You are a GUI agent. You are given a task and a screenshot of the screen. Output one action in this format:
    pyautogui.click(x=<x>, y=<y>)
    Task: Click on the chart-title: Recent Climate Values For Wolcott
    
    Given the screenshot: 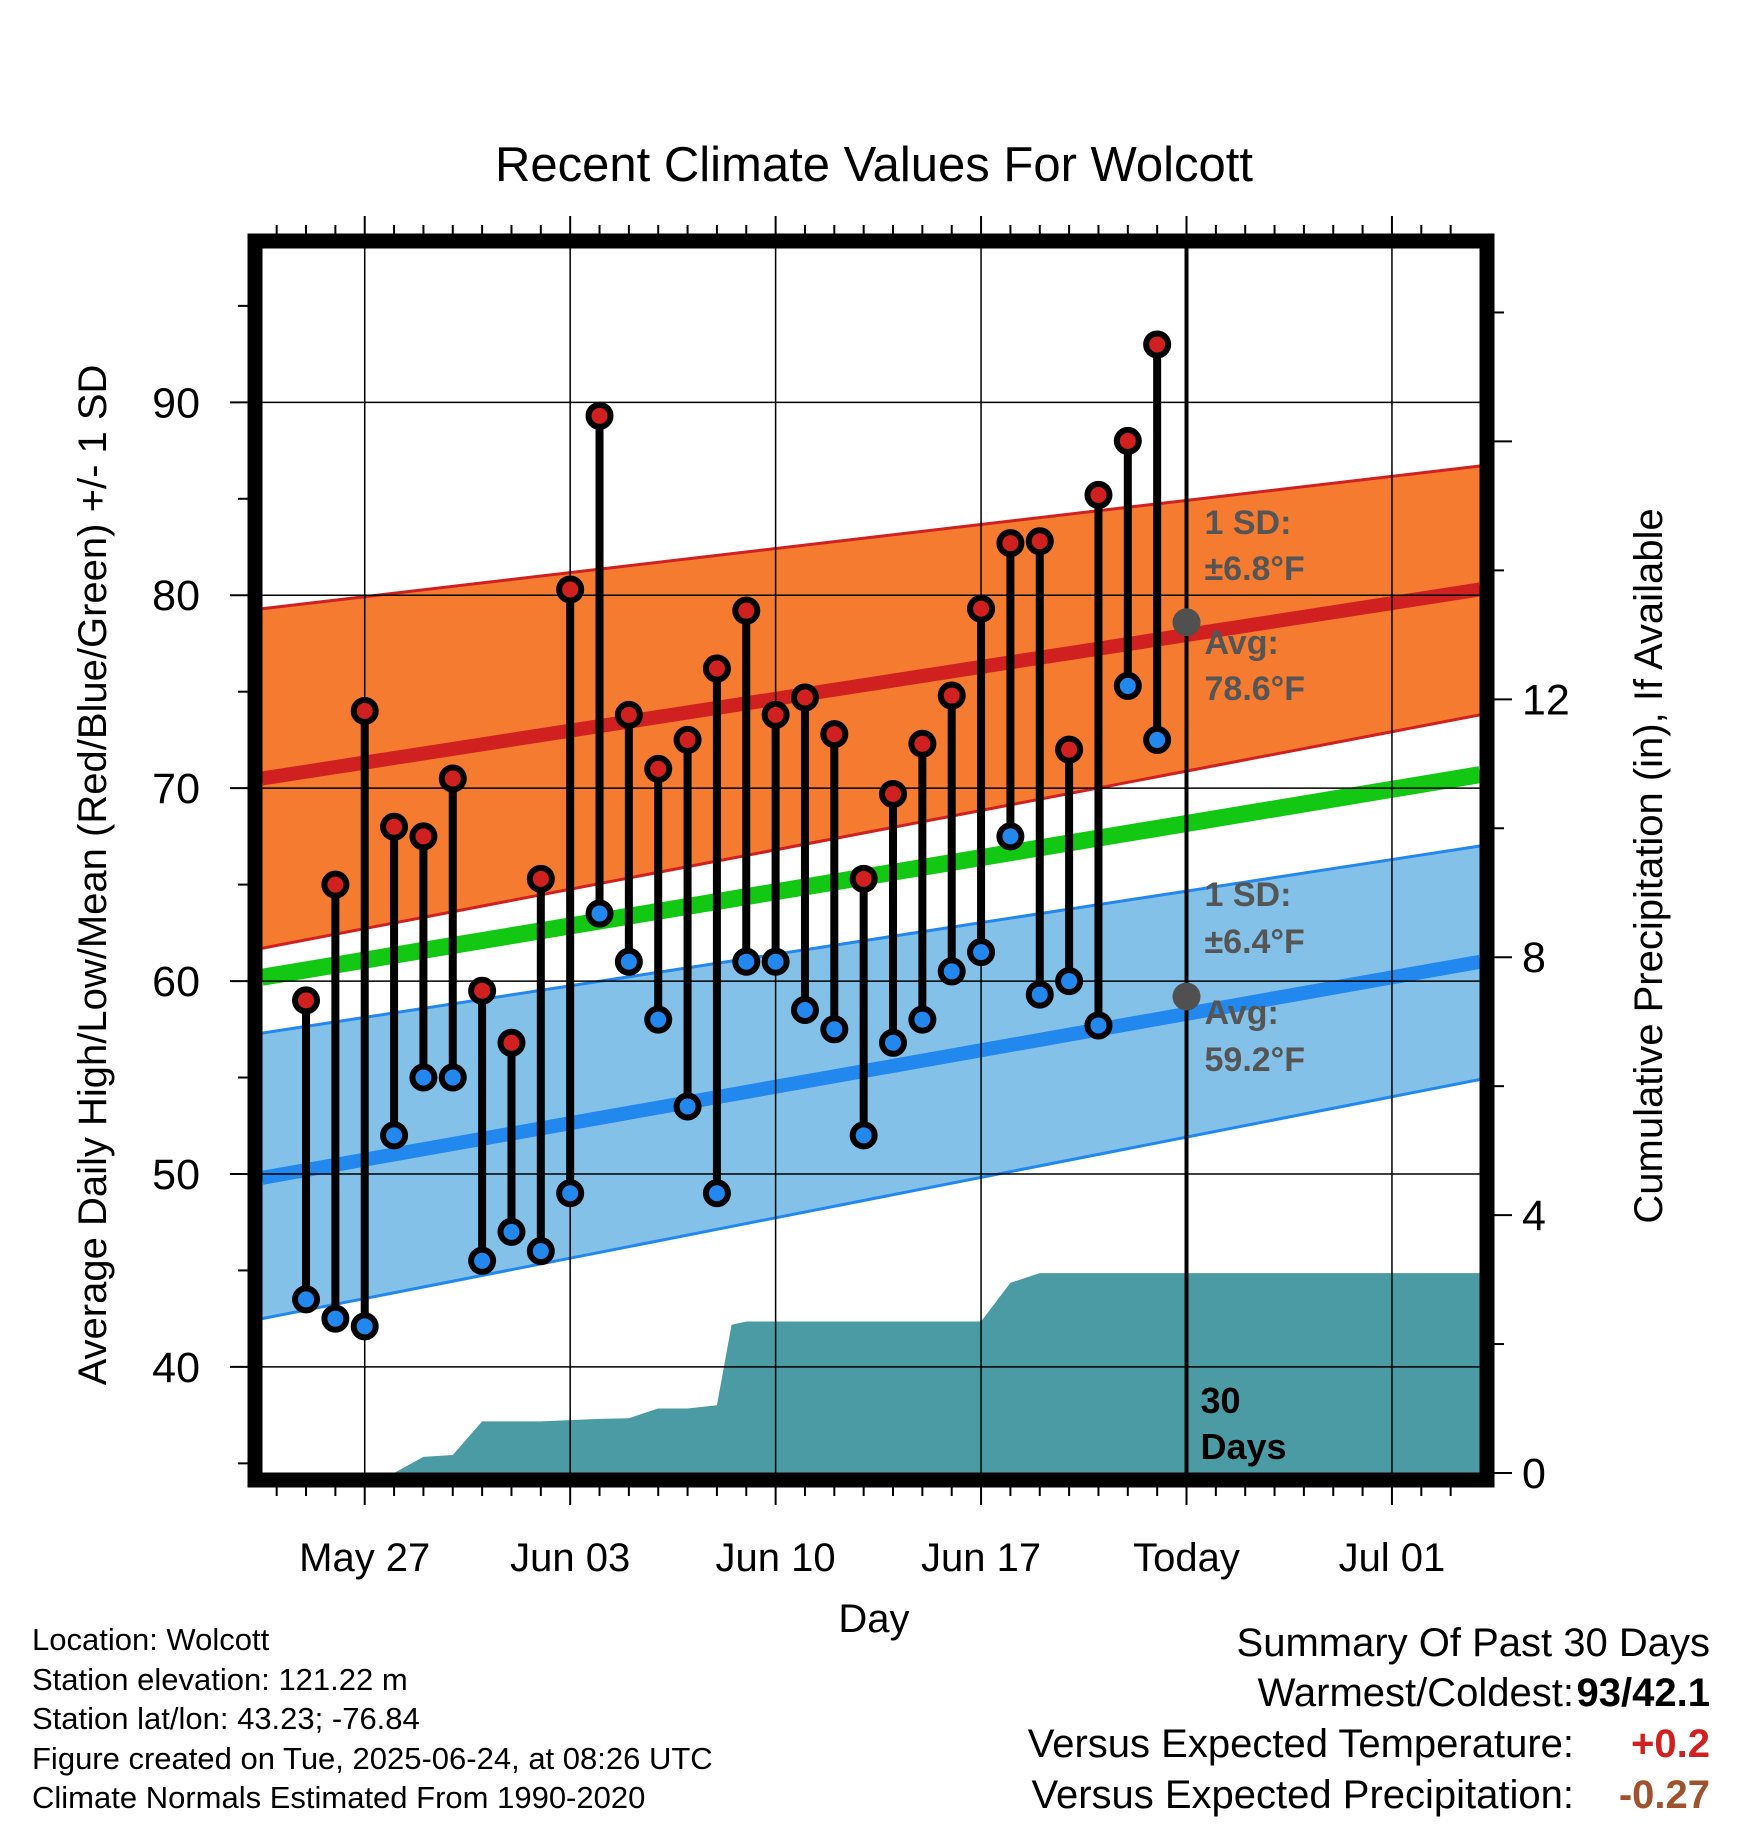 What is the action you would take?
    pyautogui.click(x=874, y=165)
    